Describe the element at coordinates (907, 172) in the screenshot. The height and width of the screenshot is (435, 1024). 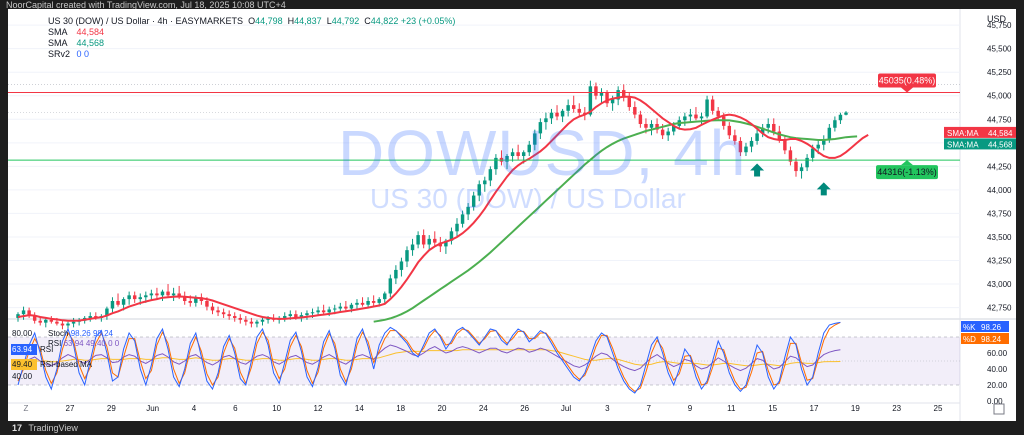
I see `support-label: 44316(-1.13%)` at that location.